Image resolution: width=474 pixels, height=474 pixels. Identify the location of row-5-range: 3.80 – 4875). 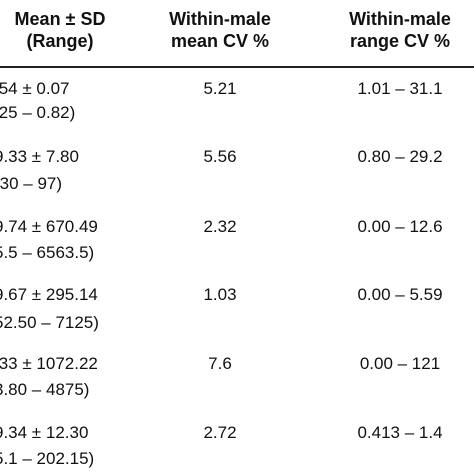
(45, 389).